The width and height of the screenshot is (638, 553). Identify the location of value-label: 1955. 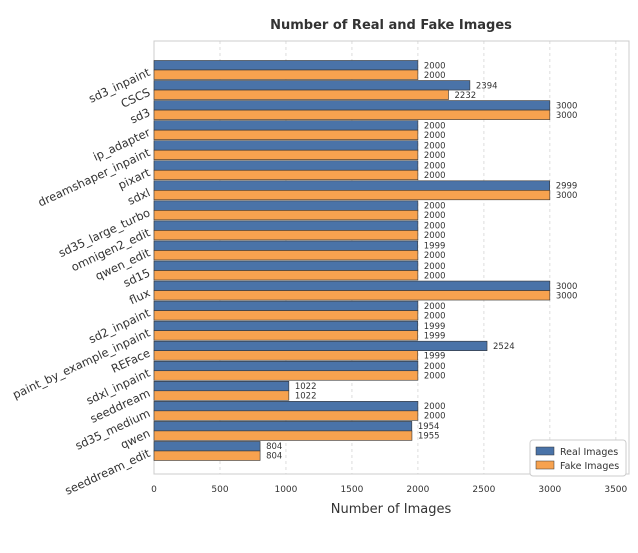
(429, 437).